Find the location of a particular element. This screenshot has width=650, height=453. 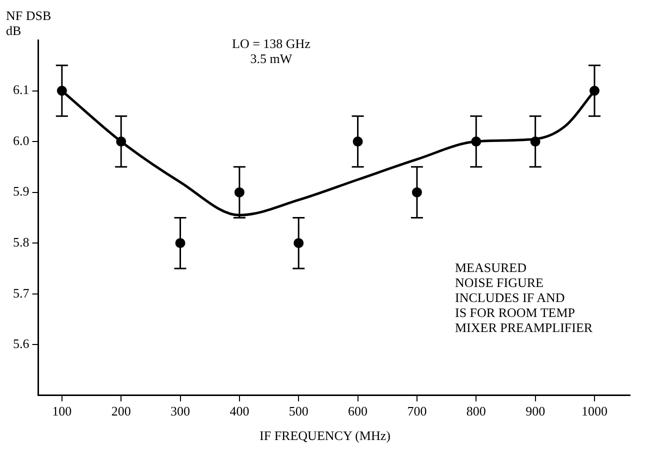

x-tick-label: 700 is located at coordinates (417, 411).